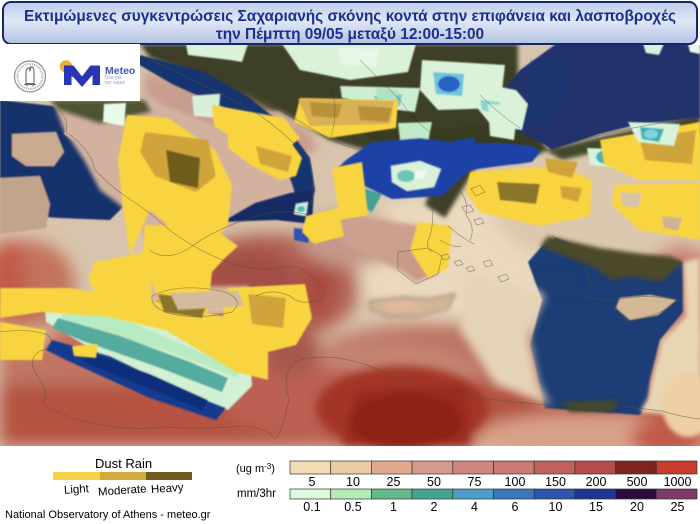 The width and height of the screenshot is (700, 524). I want to click on svg-text: 1, so click(393, 507).